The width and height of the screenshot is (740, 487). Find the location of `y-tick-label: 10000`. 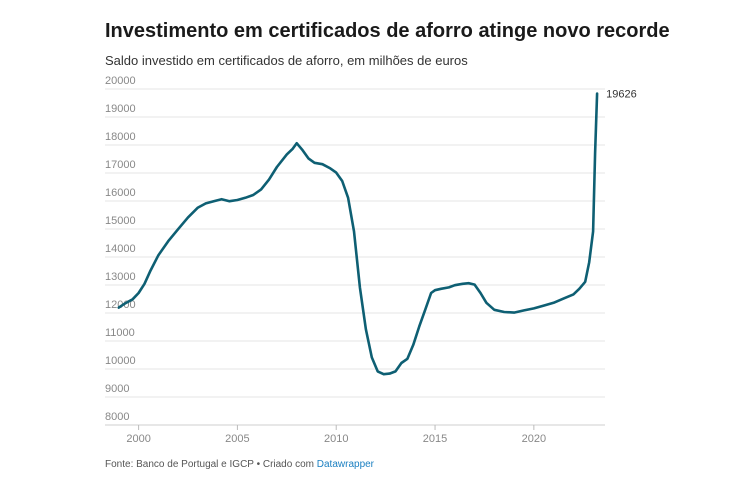

y-tick-label: 10000 is located at coordinates (120, 361).